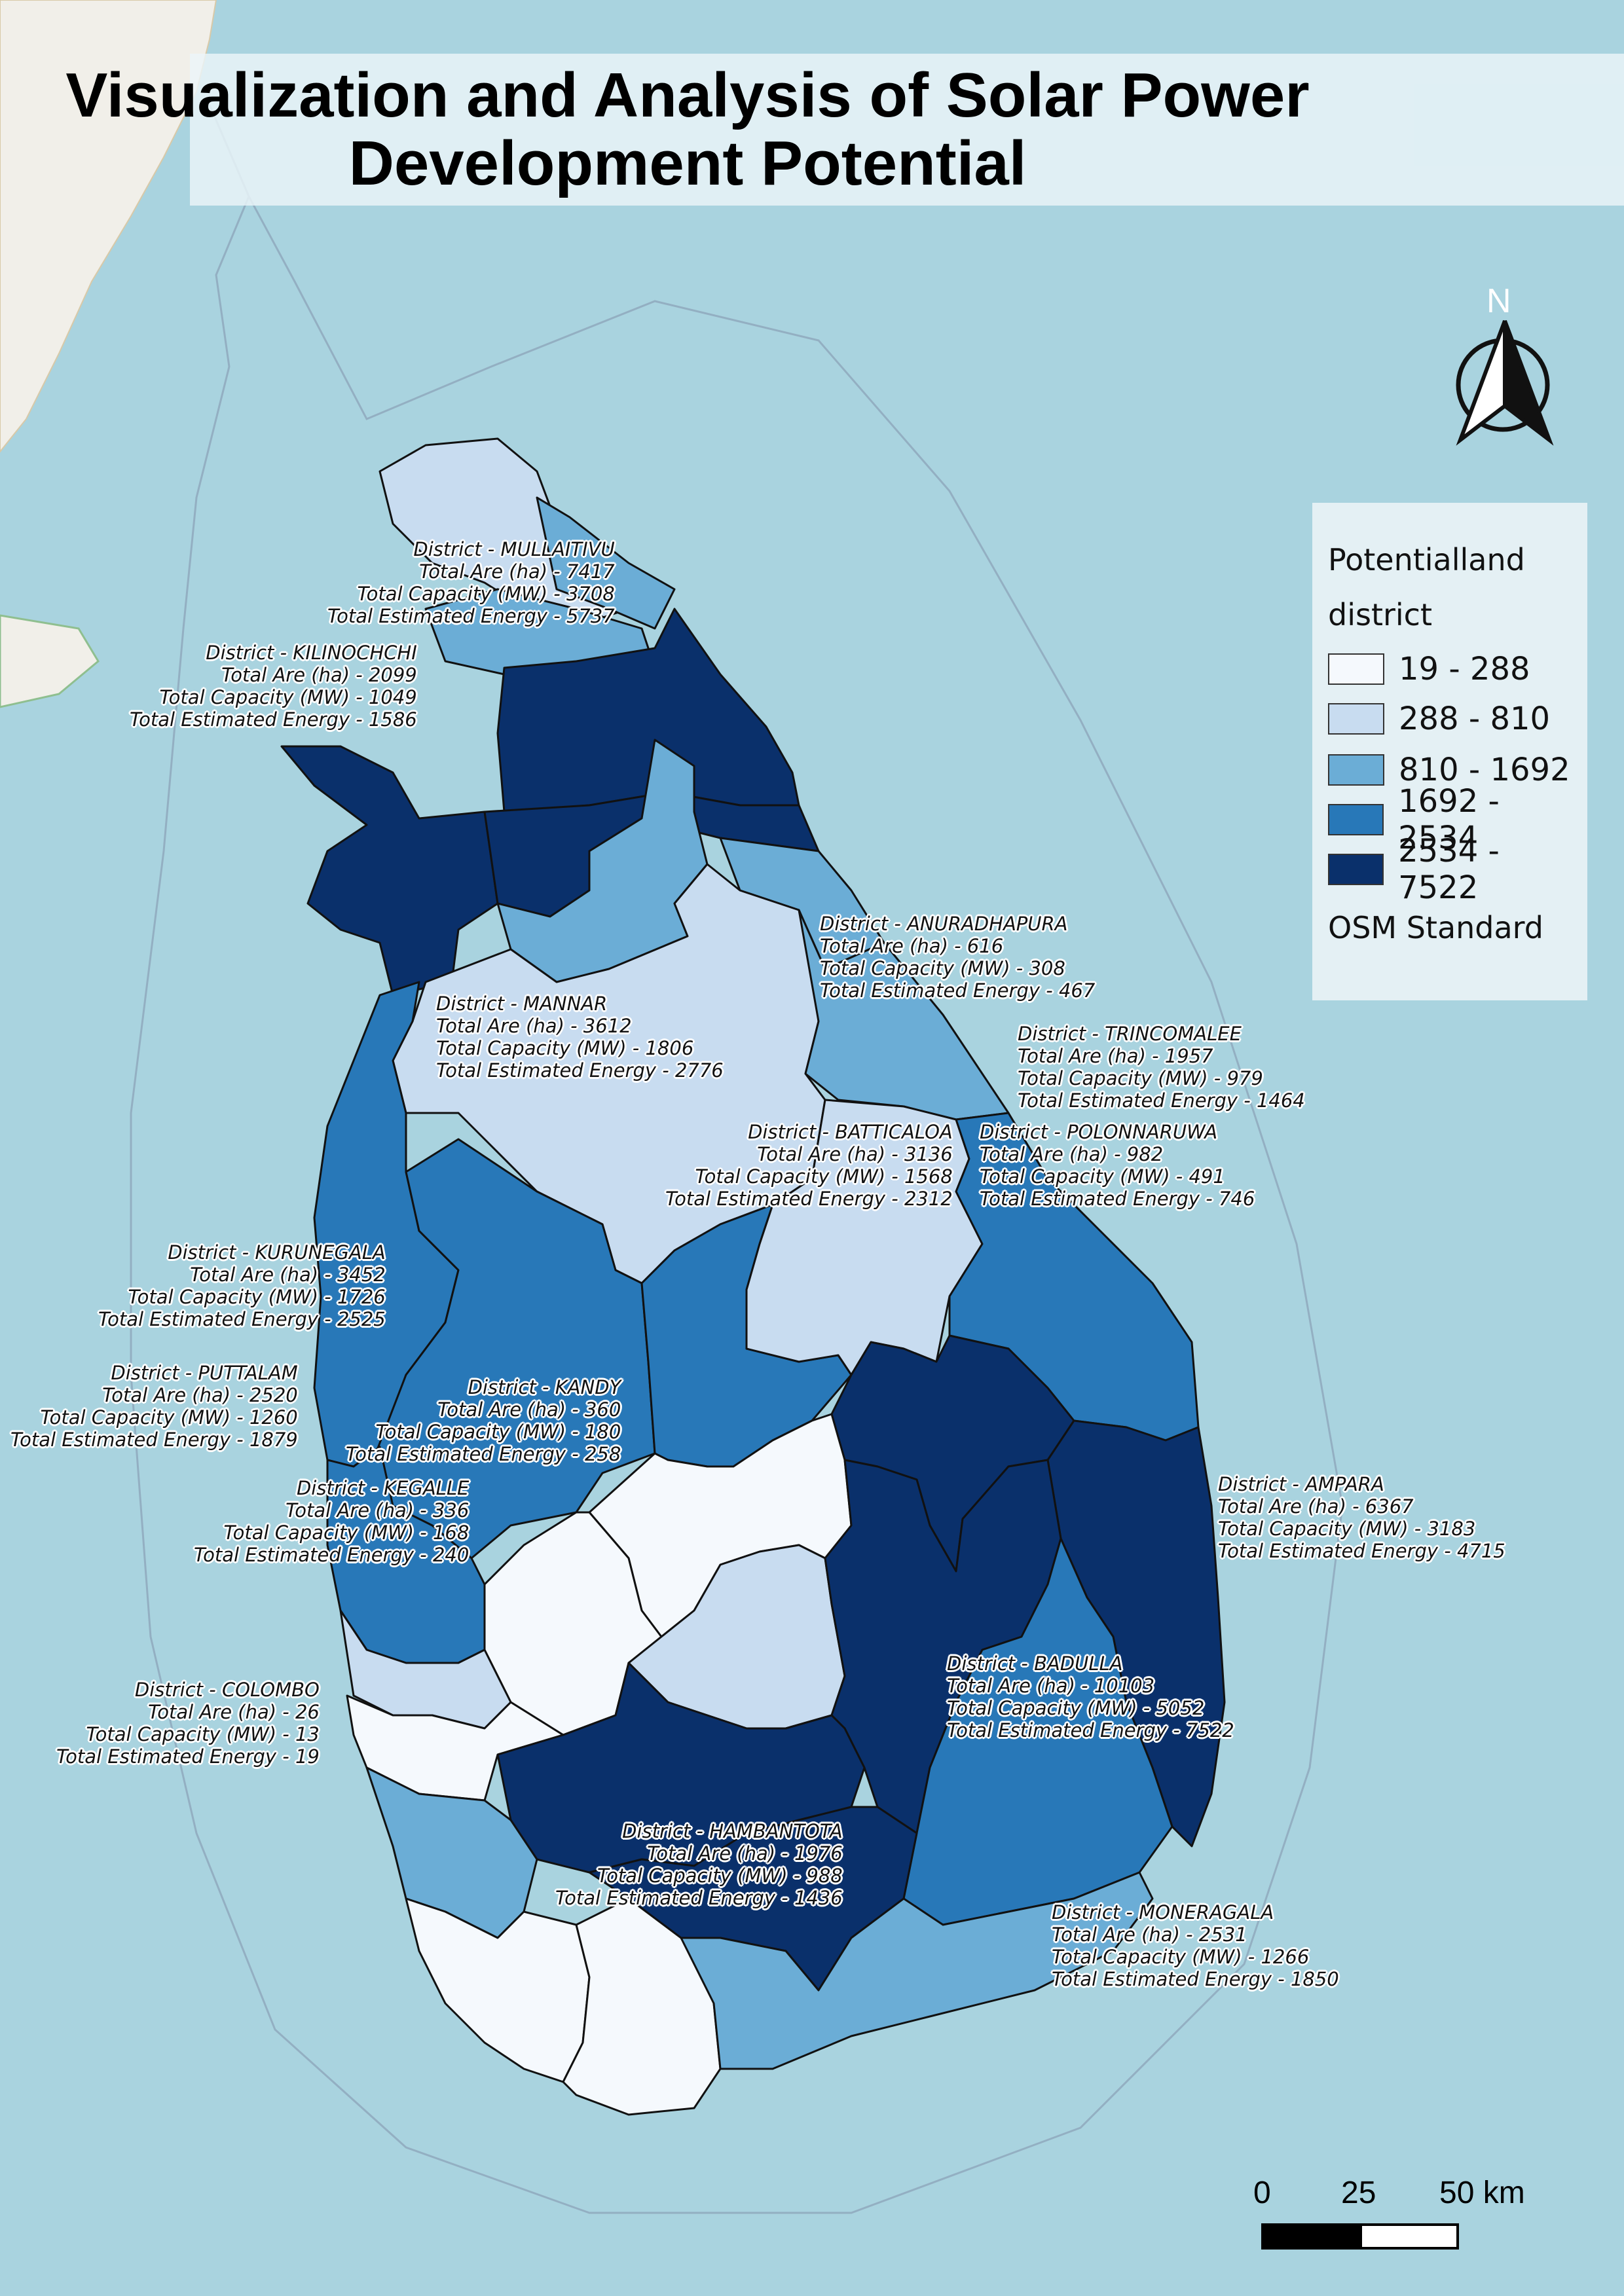 The width and height of the screenshot is (1624, 2296). Describe the element at coordinates (1380, 614) in the screenshot. I see `legend-title-2: district` at that location.